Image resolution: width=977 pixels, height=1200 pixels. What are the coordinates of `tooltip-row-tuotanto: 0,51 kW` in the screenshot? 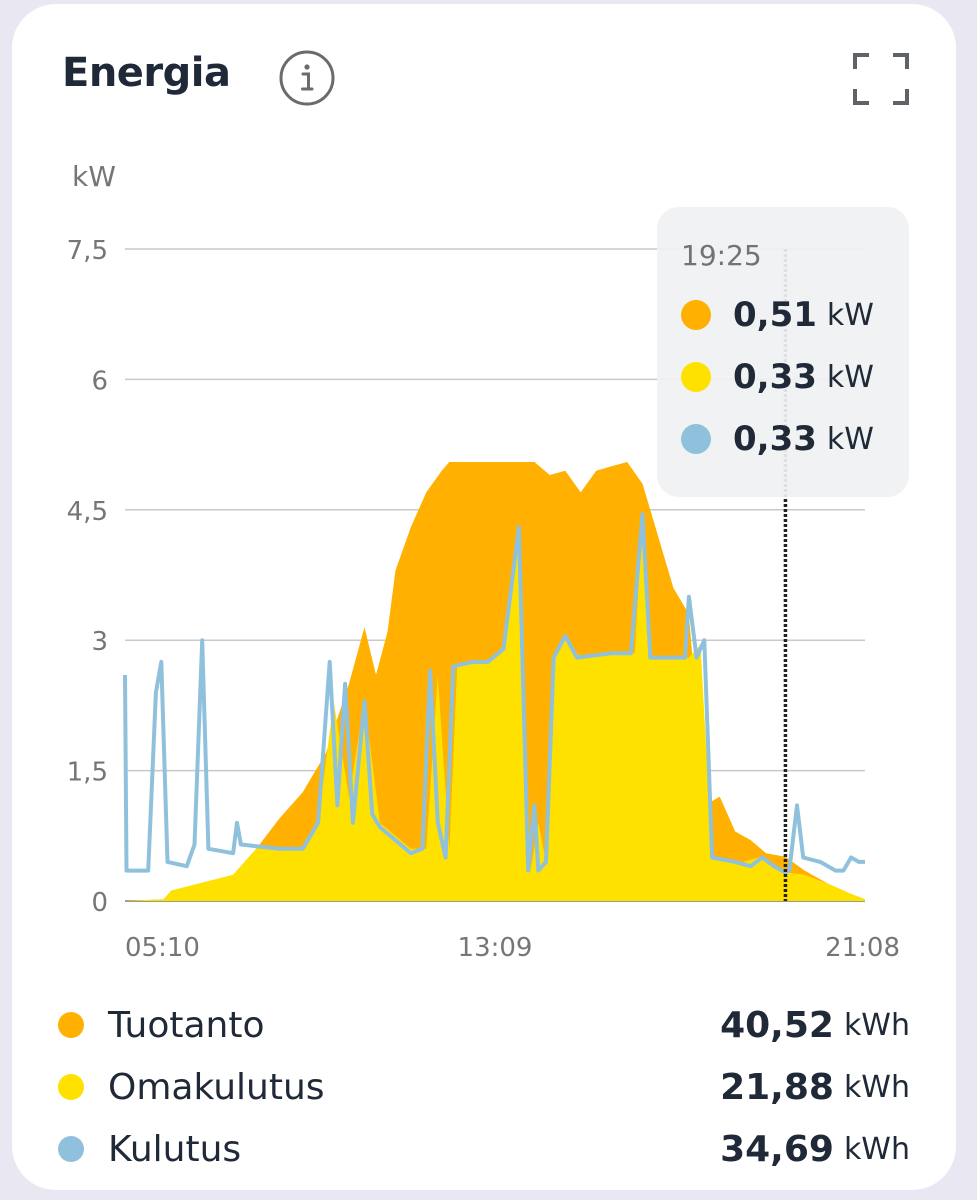 It's located at (777, 315).